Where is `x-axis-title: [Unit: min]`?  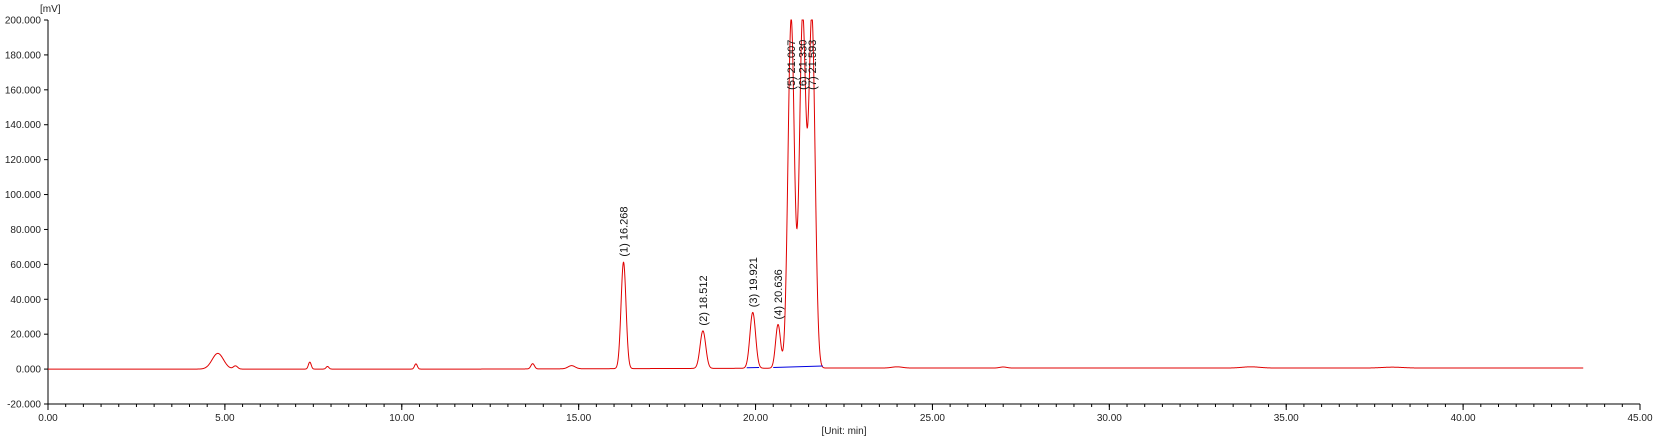
x-axis-title: [Unit: min] is located at coordinates (843, 431).